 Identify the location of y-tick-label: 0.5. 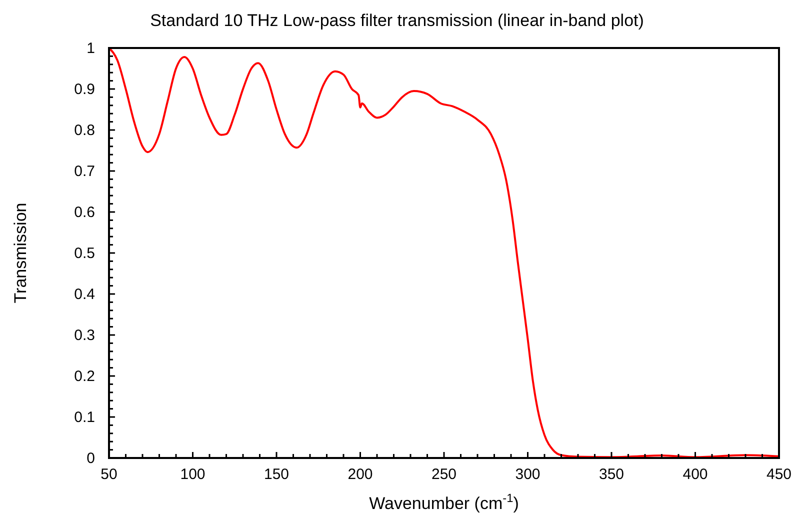
(84, 253).